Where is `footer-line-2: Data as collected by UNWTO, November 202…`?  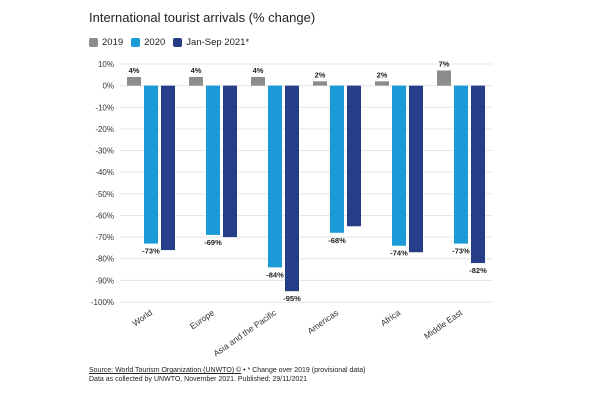 footer-line-2: Data as collected by UNWTO, November 202… is located at coordinates (198, 379).